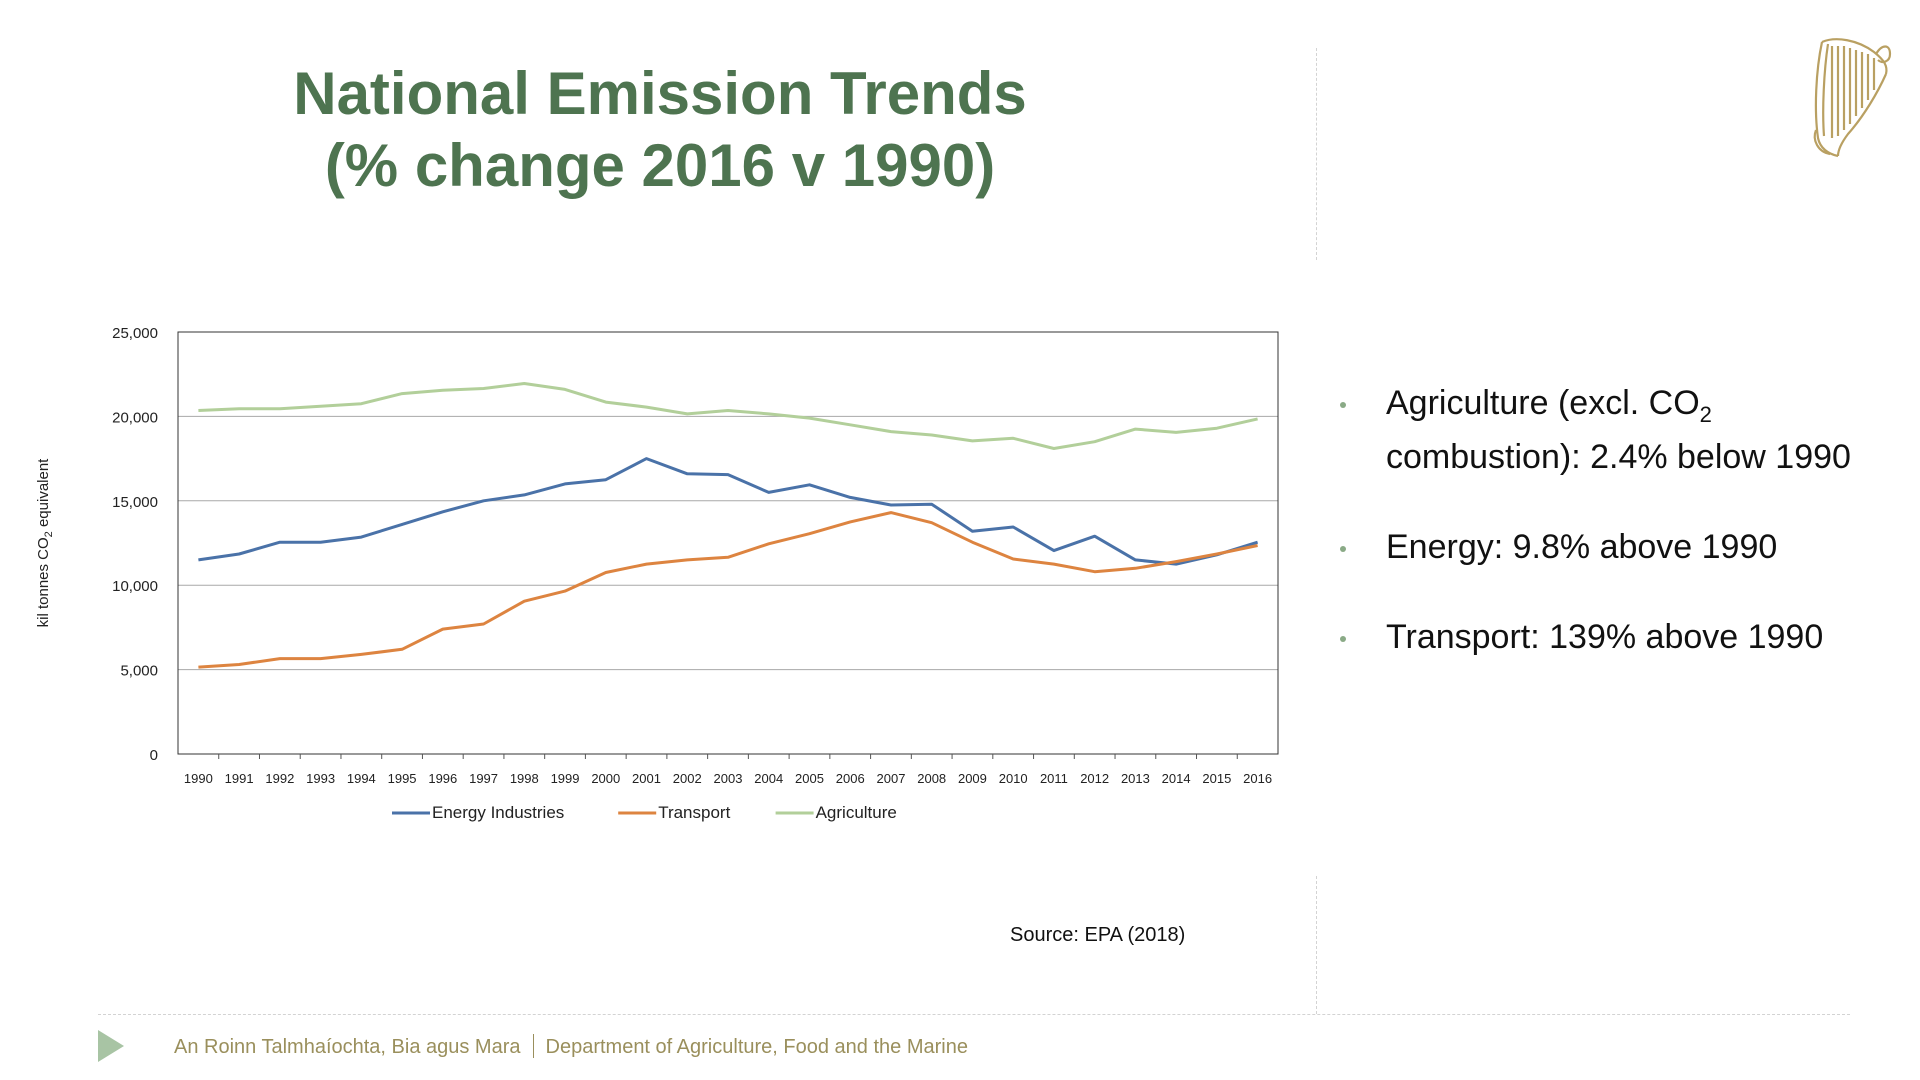  What do you see at coordinates (728, 778) in the screenshot?
I see `x-tick-label: 2003` at bounding box center [728, 778].